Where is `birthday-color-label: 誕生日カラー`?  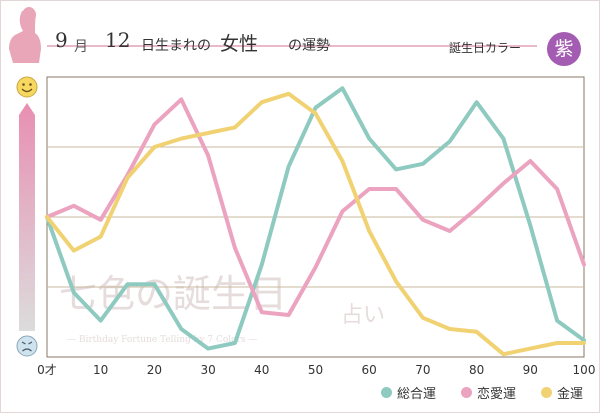
birthday-color-label: 誕生日カラー is located at coordinates (485, 48).